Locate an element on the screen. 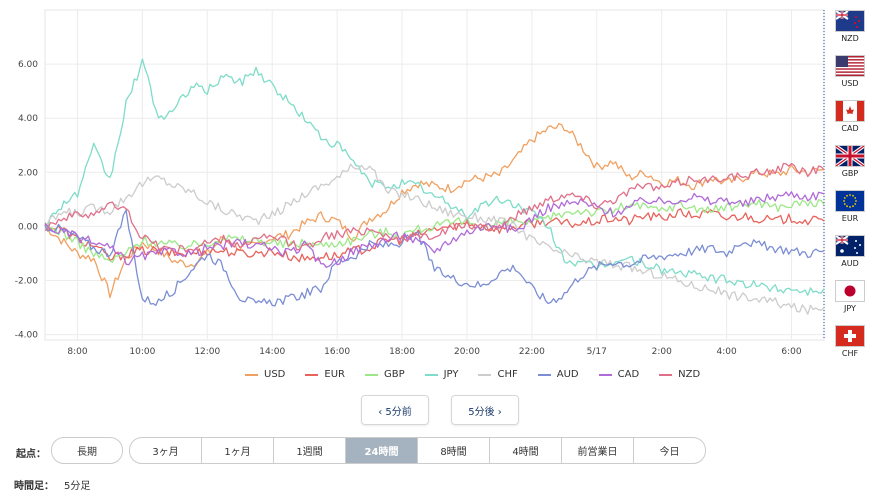 This screenshot has width=877, height=499. legend-item-jpy: JPY is located at coordinates (441, 374).